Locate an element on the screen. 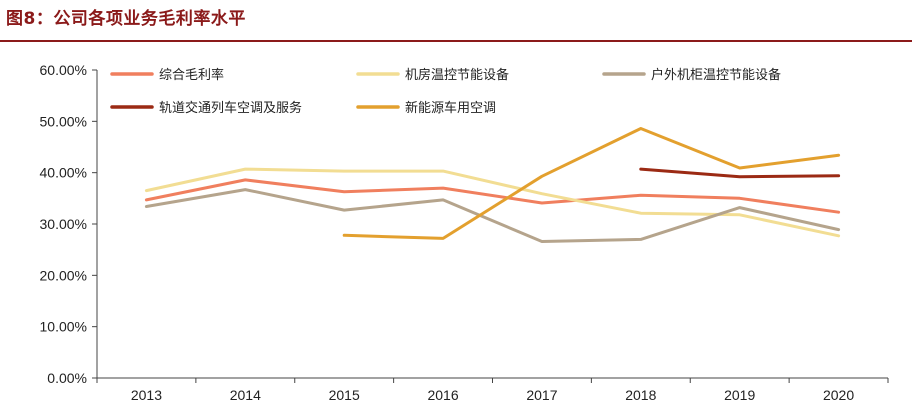 This screenshot has width=912, height=404. x-tick-label: 2013 is located at coordinates (146, 395).